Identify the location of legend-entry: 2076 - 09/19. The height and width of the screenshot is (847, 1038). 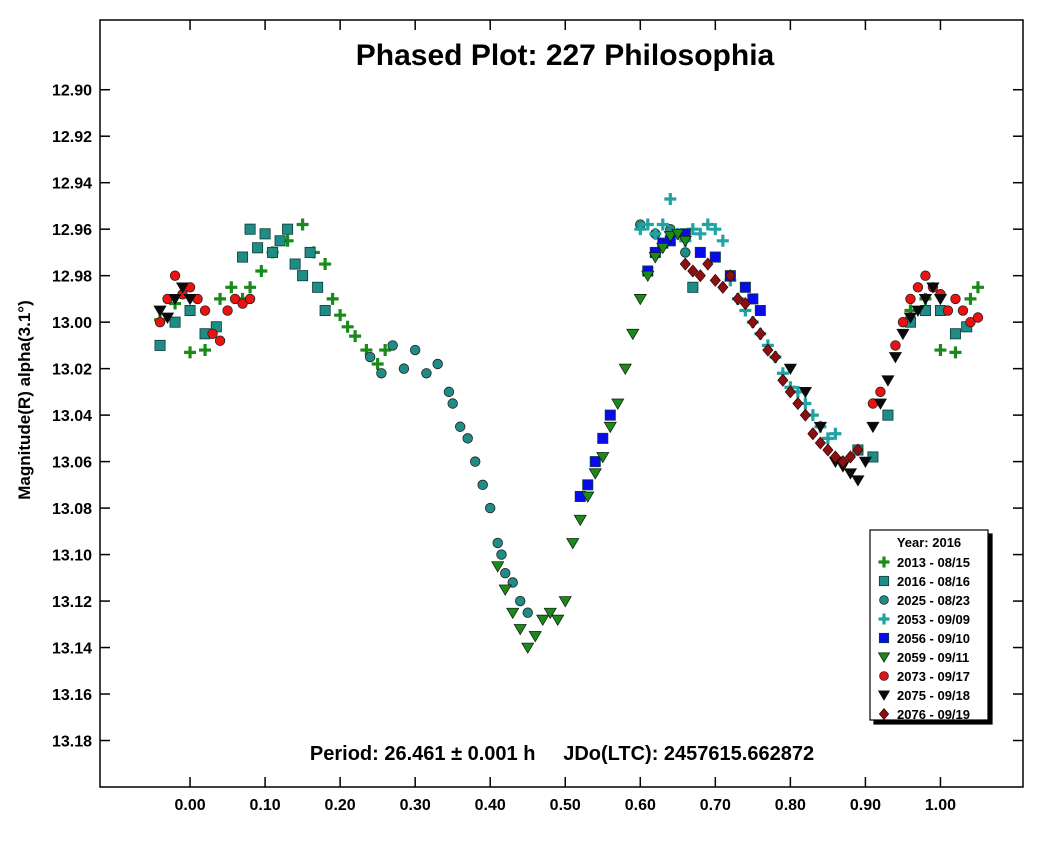
(924, 714).